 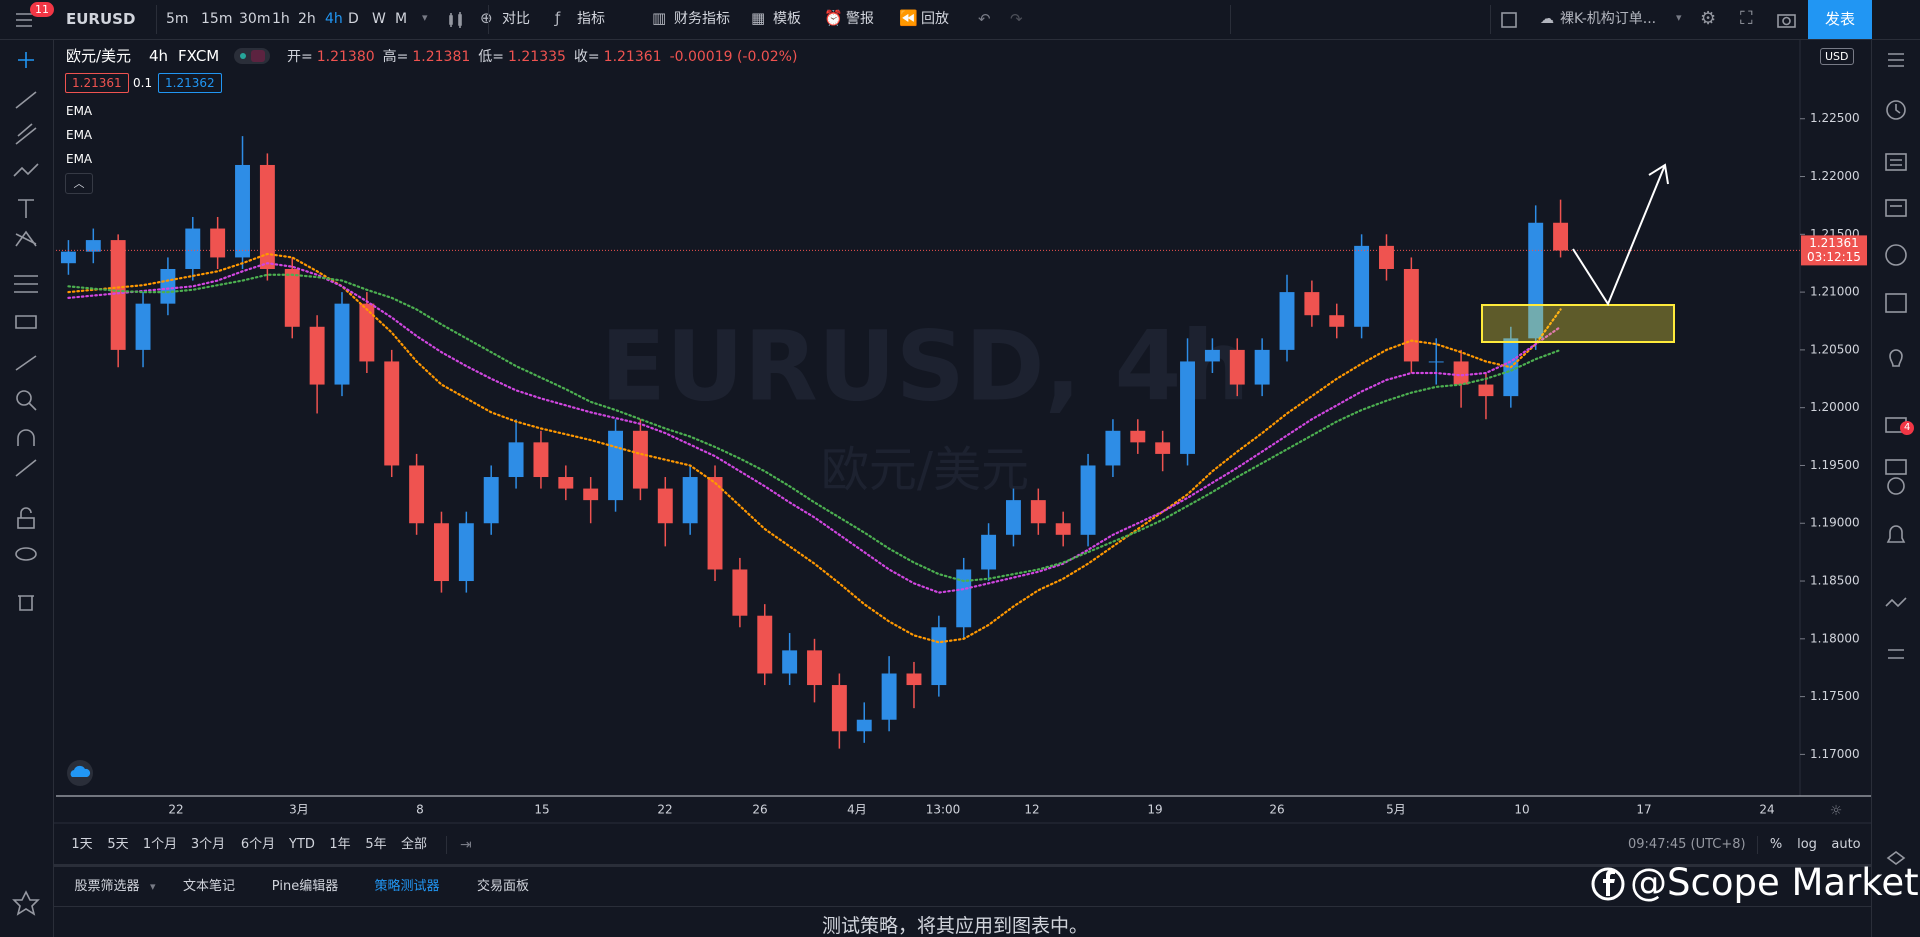 What do you see at coordinates (759, 810) in the screenshot?
I see `x-tick-label: 26` at bounding box center [759, 810].